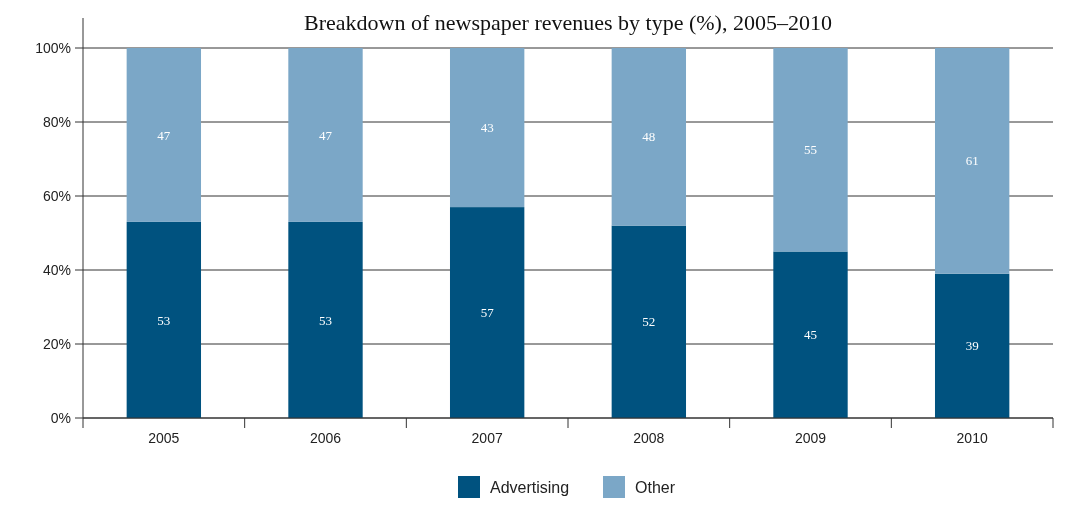 This screenshot has height=514, width=1077. I want to click on data-label: 52, so click(649, 322).